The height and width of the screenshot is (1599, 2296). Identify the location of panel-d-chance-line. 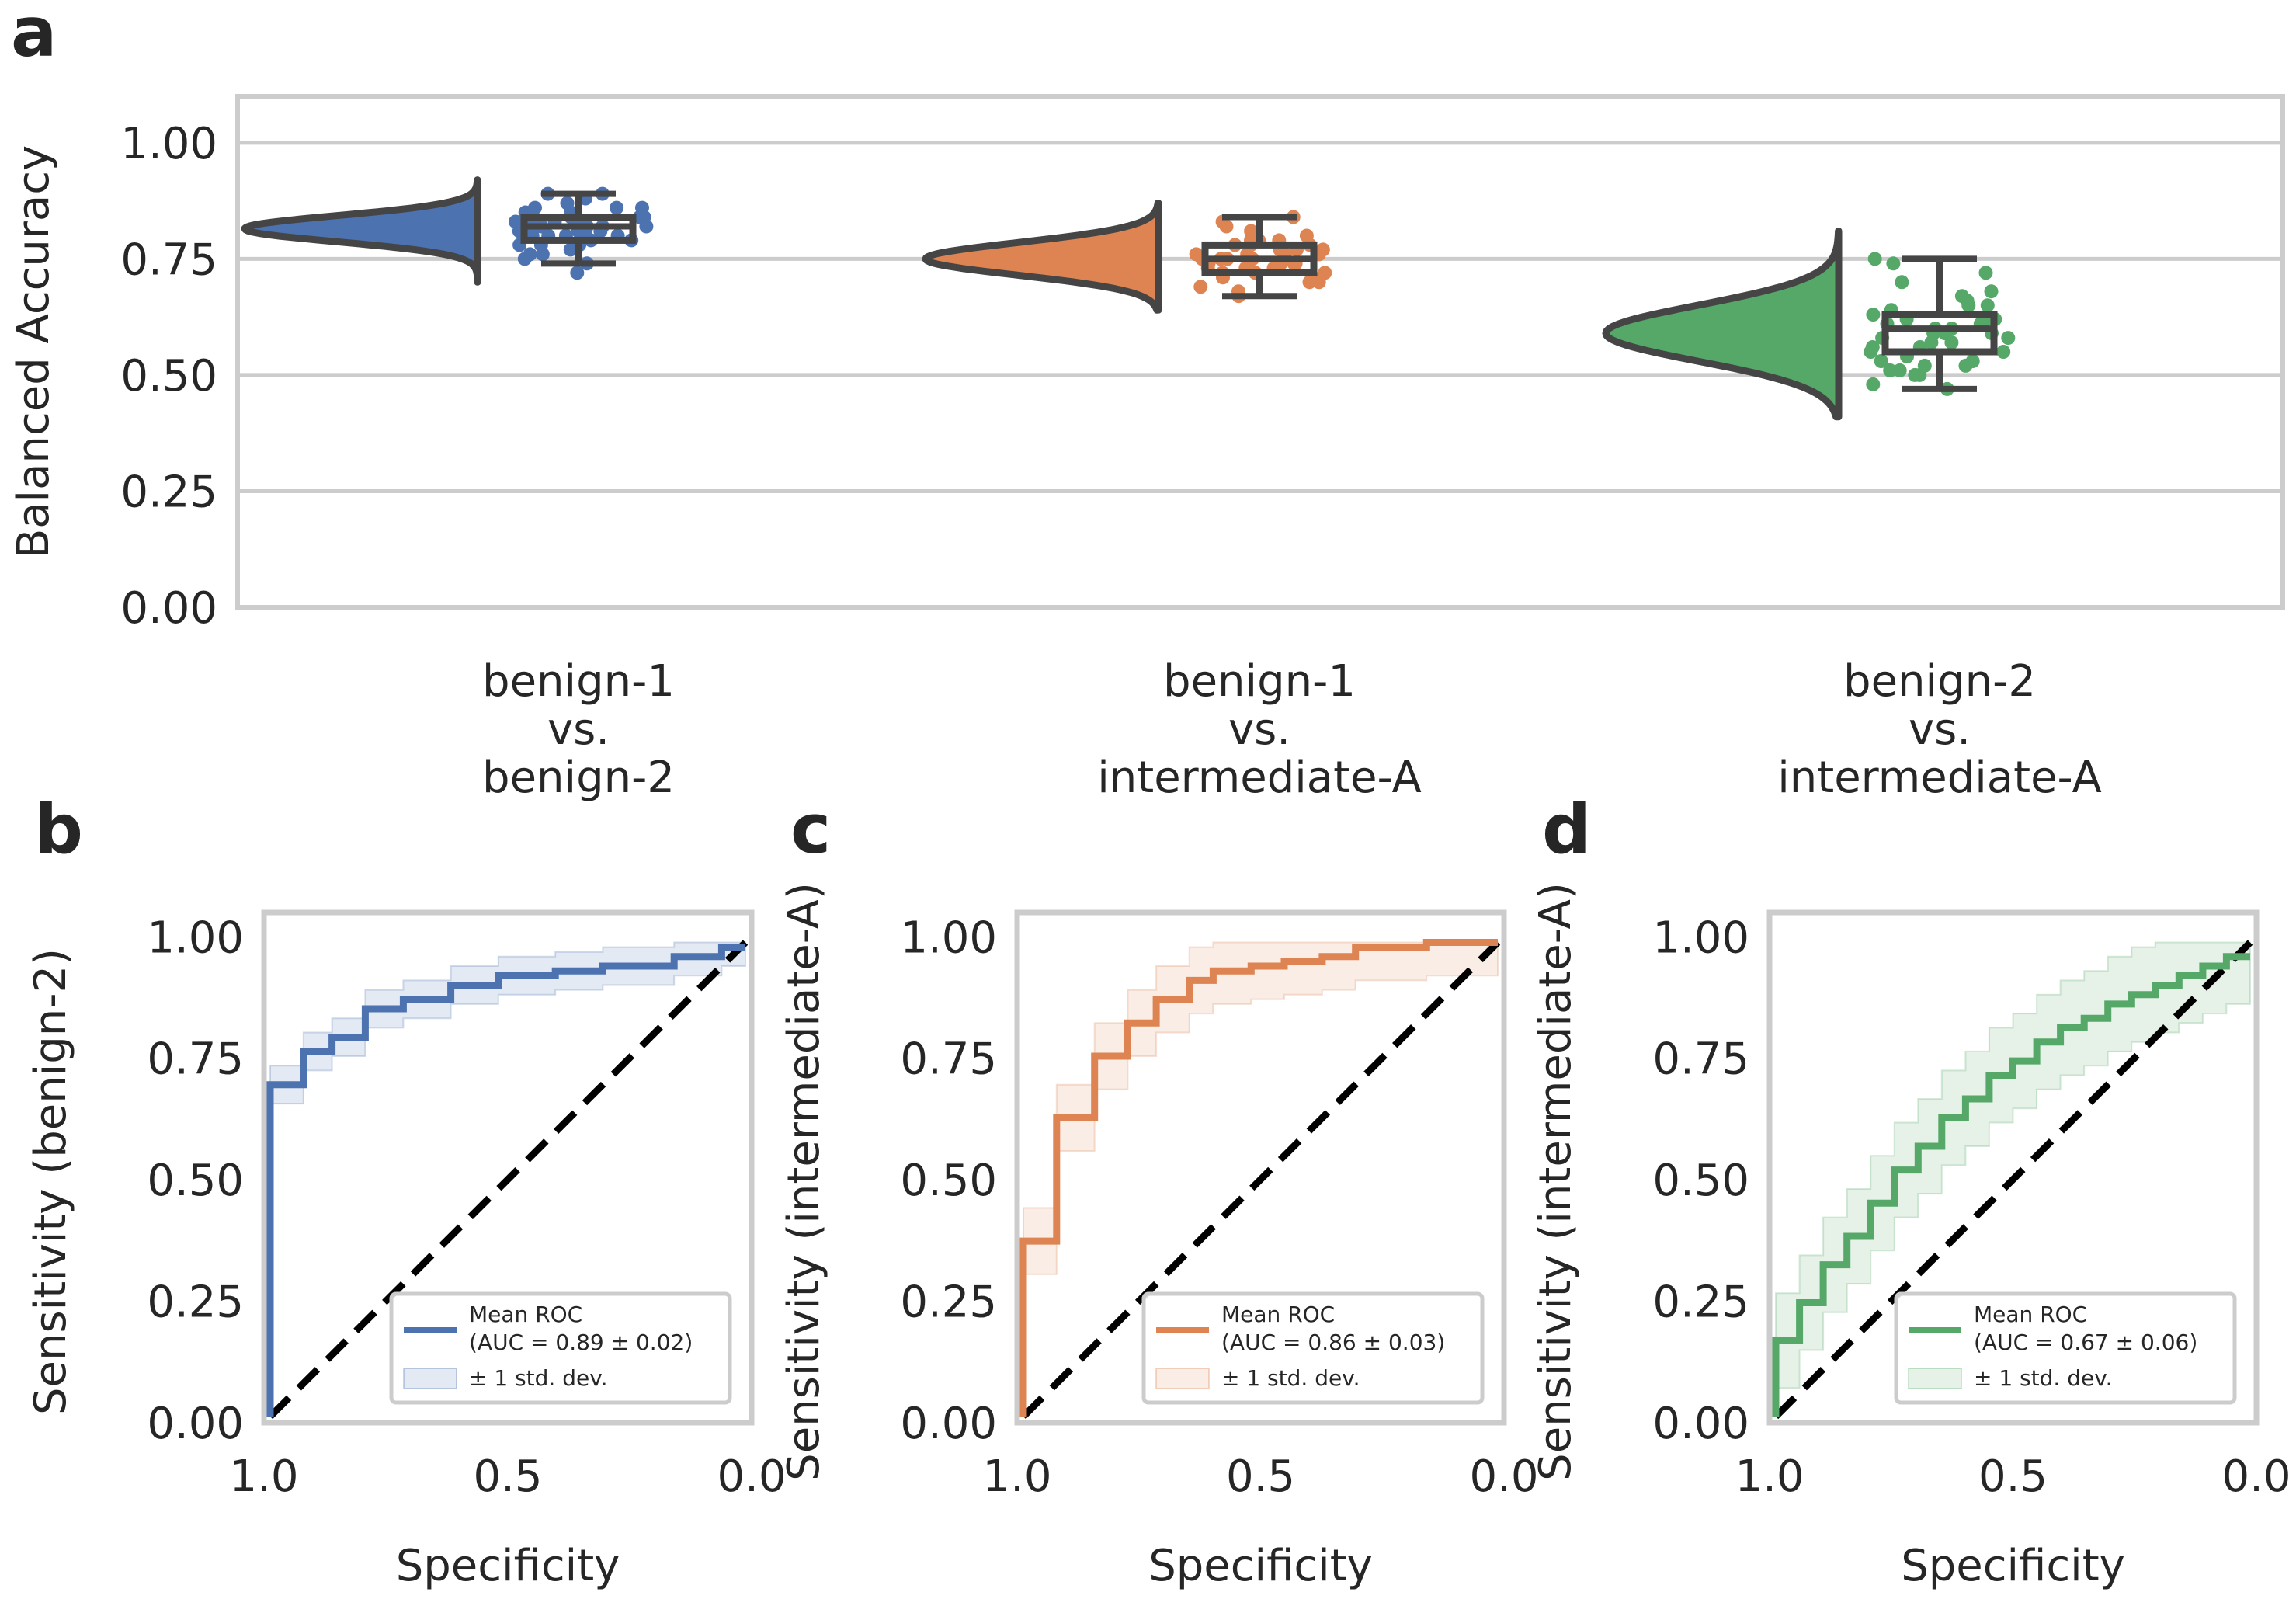
(2013, 1180).